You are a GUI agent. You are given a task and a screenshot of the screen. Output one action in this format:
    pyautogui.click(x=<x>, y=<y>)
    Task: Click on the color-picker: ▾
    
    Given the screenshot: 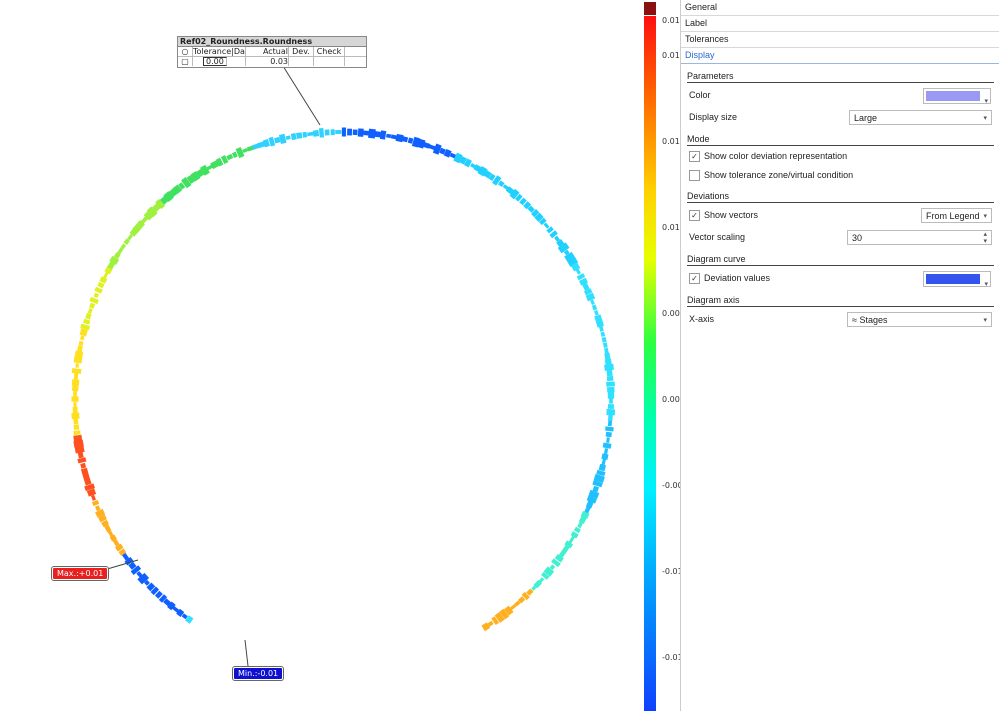 What is the action you would take?
    pyautogui.click(x=957, y=96)
    